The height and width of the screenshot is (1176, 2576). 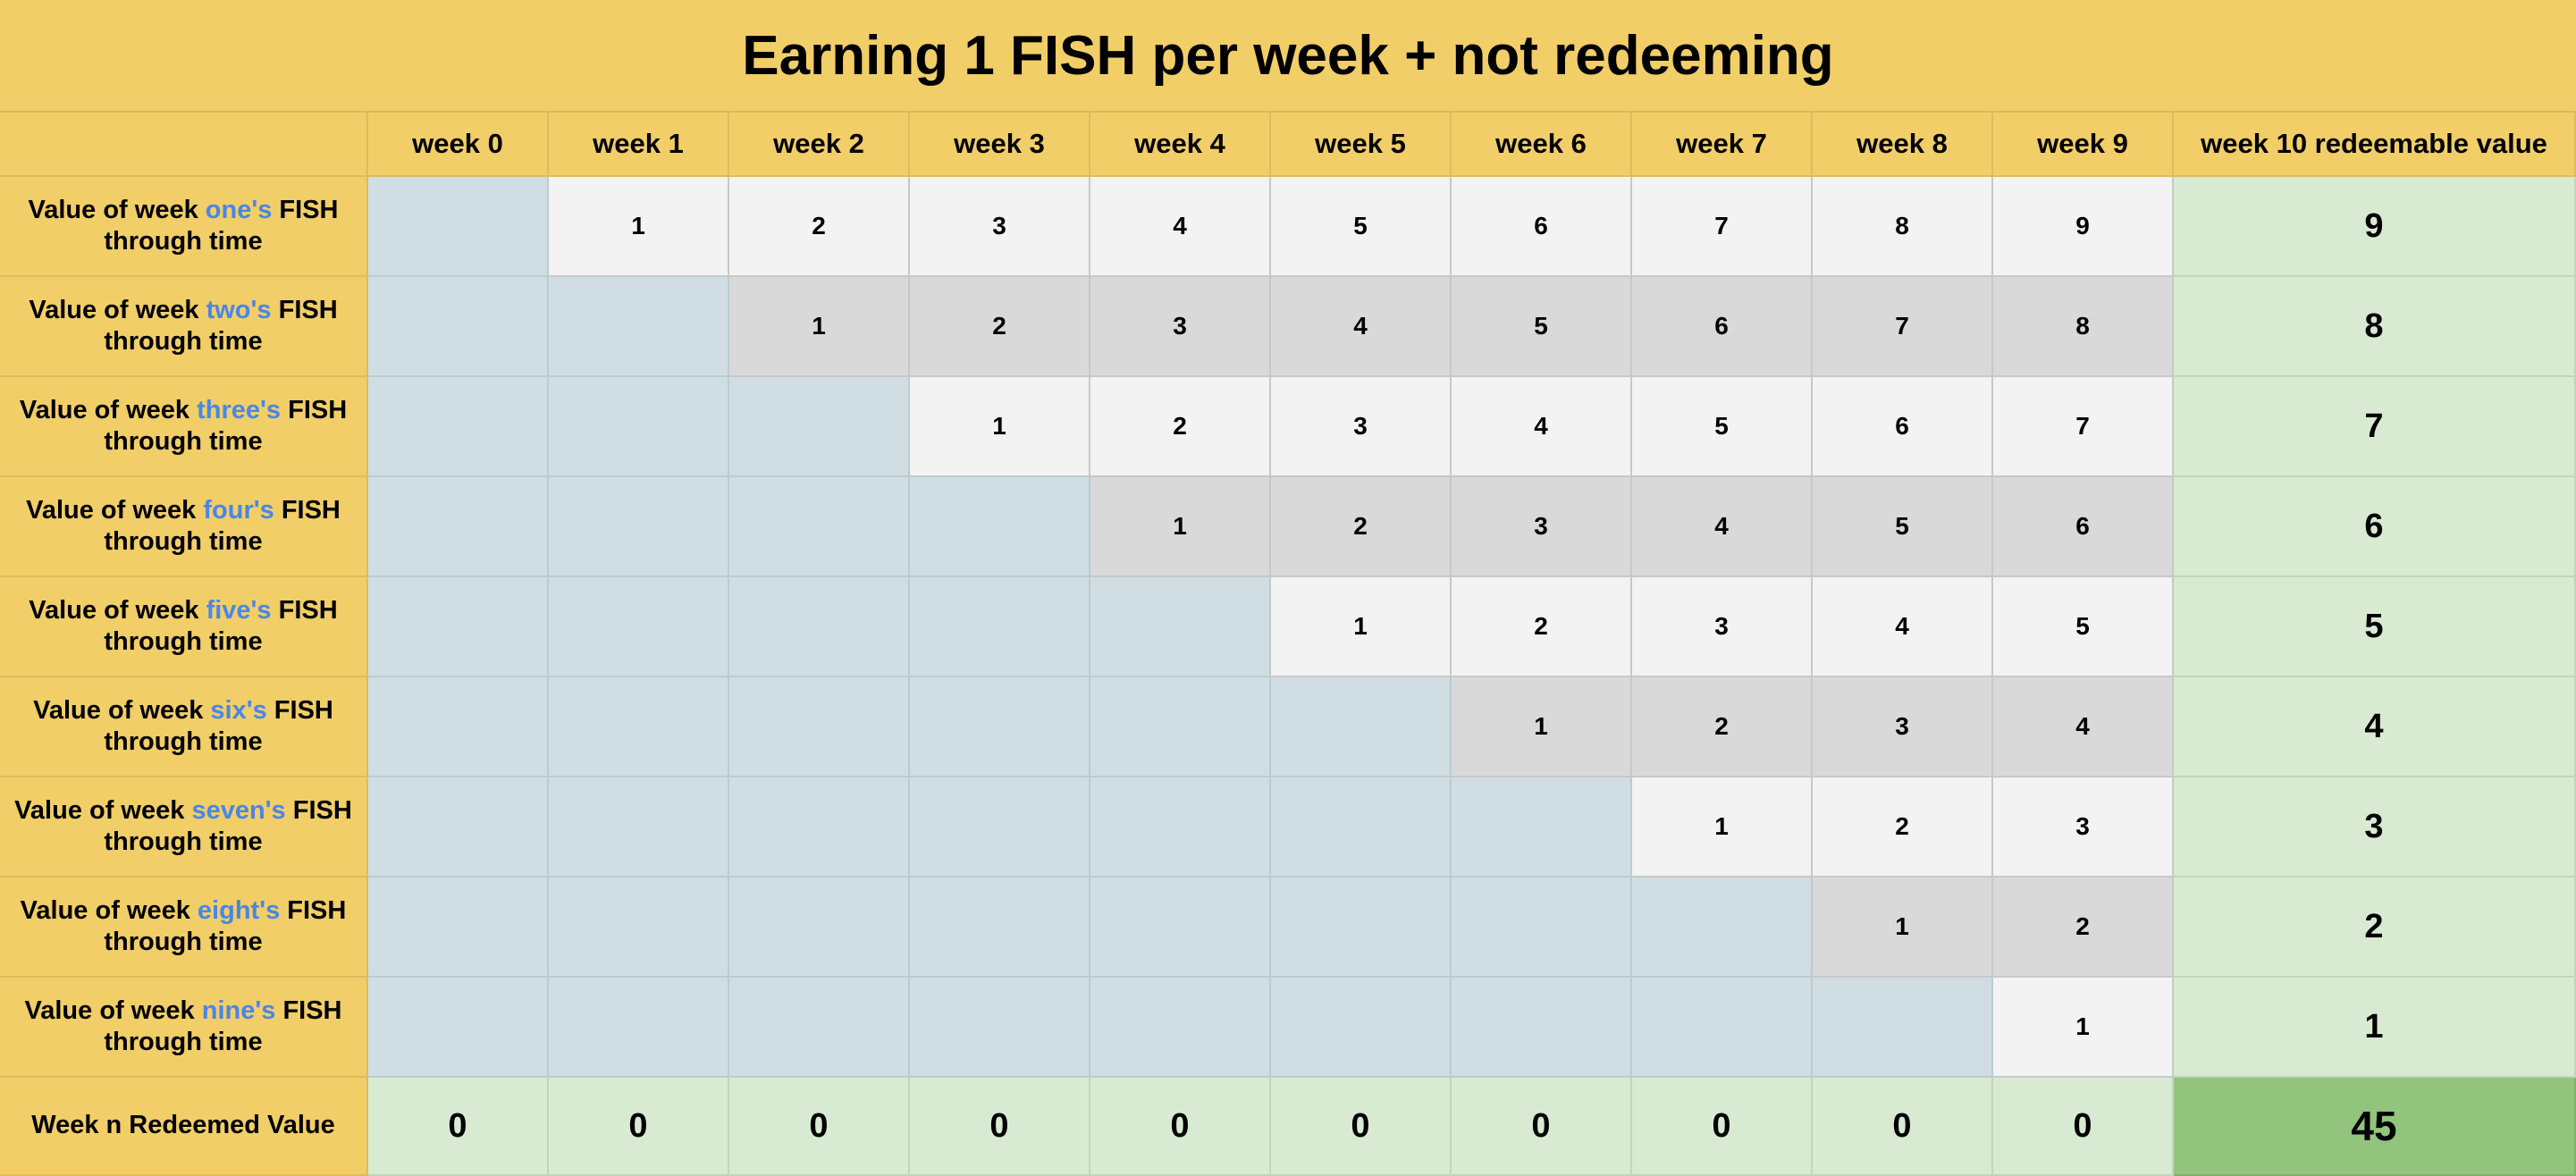 I want to click on redeemable-value-cell: 9, so click(x=2375, y=227).